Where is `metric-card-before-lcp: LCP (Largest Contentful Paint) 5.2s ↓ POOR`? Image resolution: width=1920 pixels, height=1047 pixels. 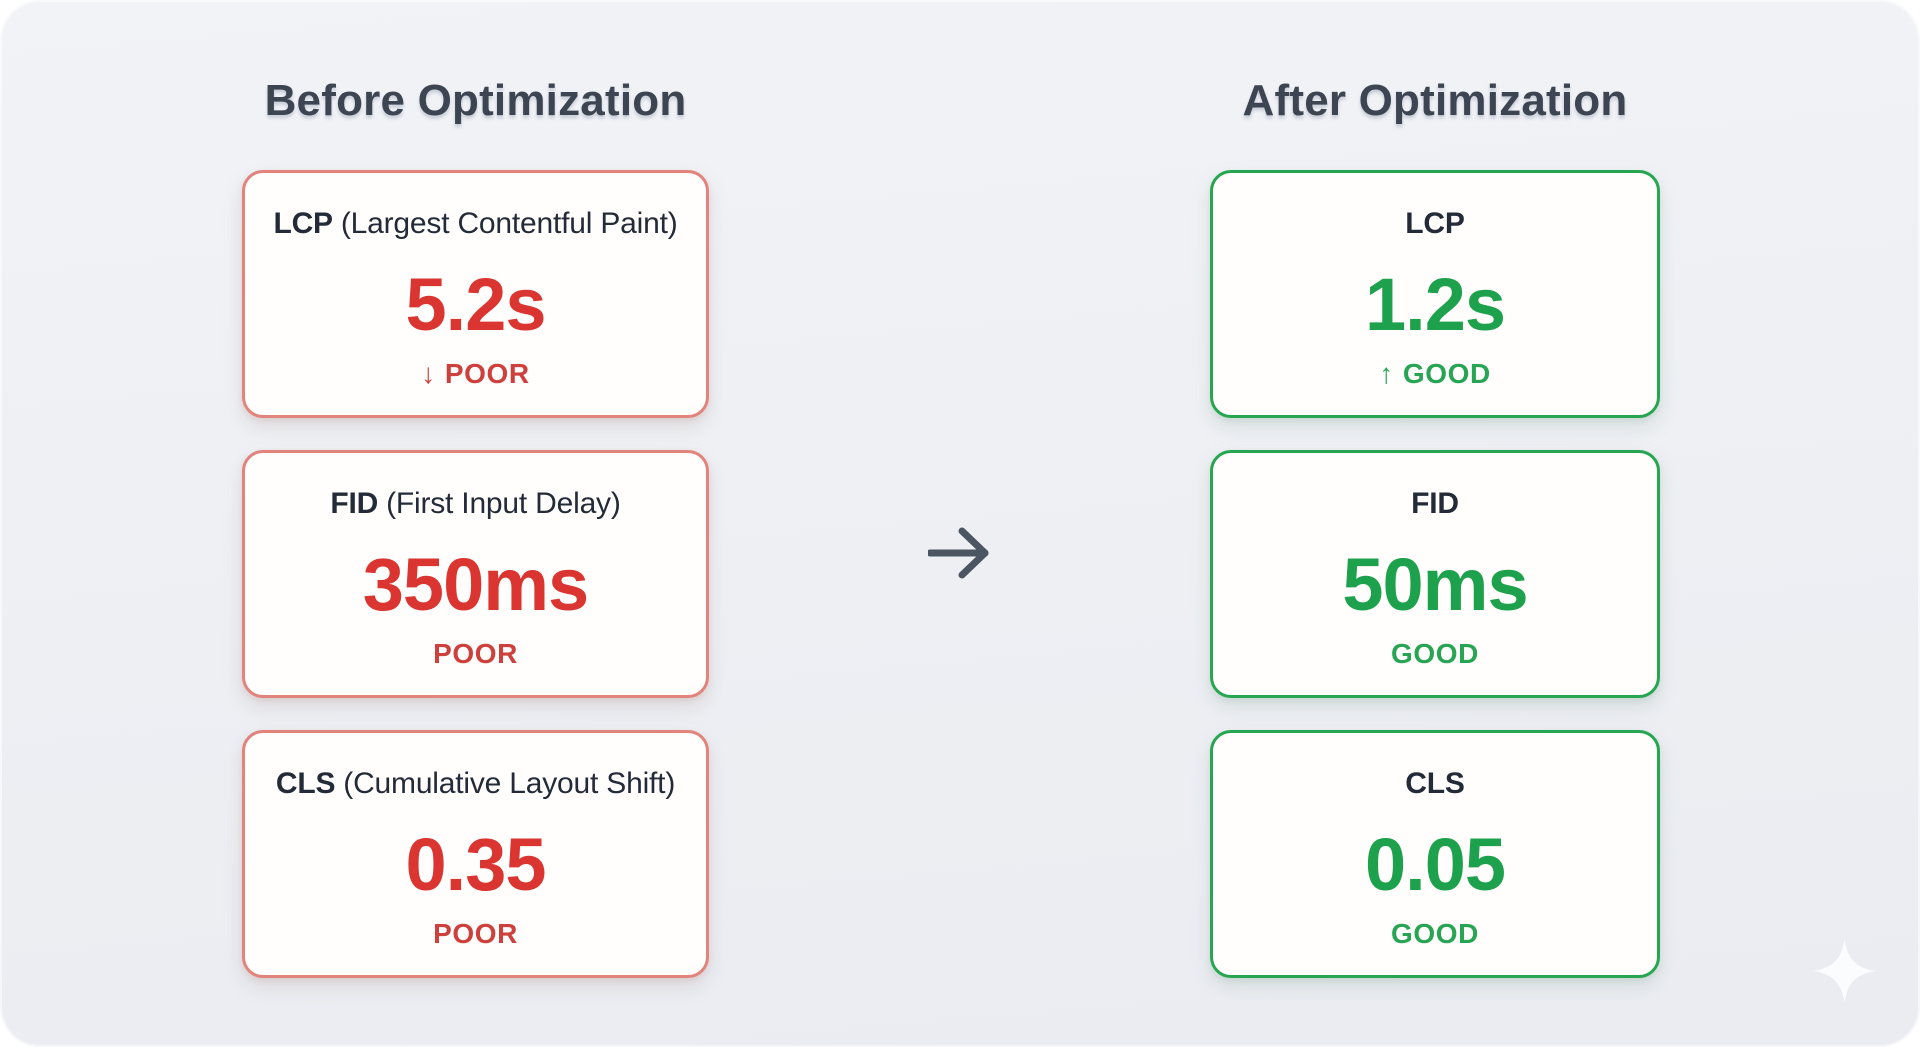
metric-card-before-lcp: LCP (Largest Contentful Paint) 5.2s ↓ POOR is located at coordinates (475, 294).